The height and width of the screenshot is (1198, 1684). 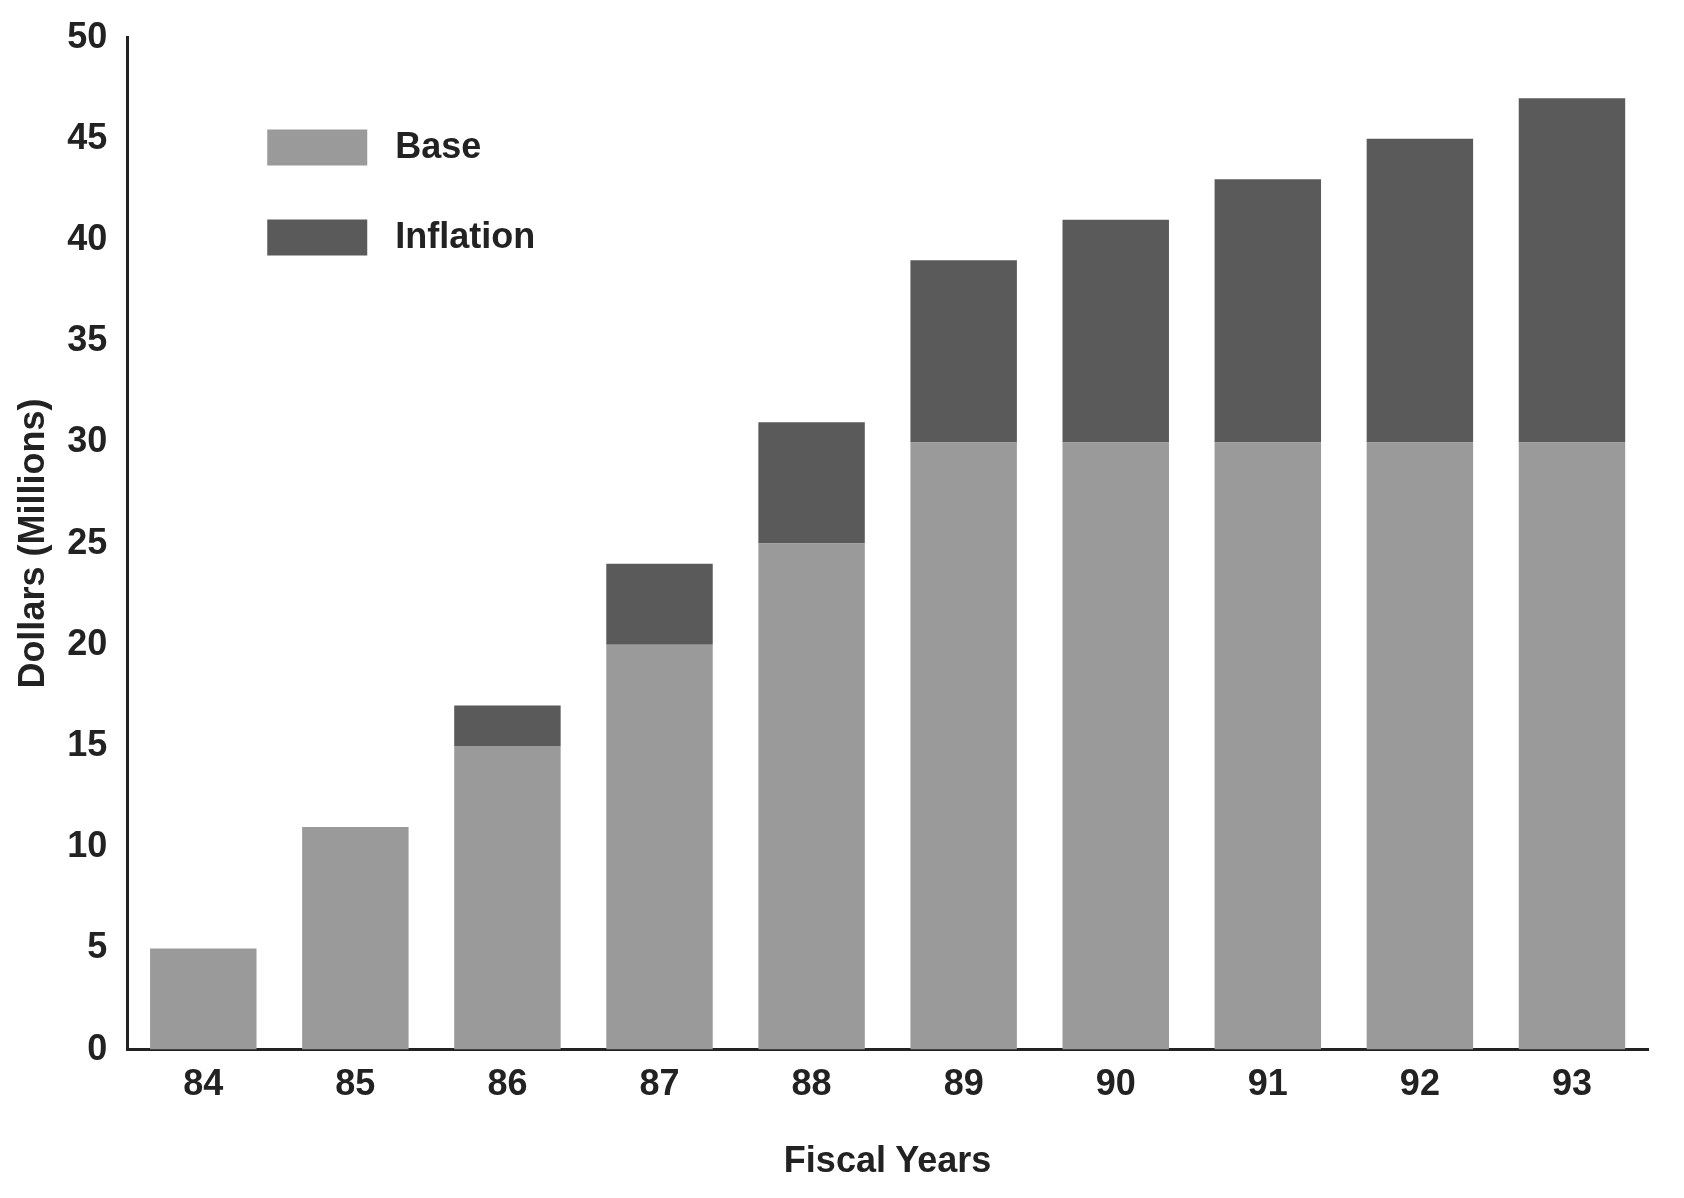 What do you see at coordinates (87, 440) in the screenshot?
I see `y-tick-label: 30` at bounding box center [87, 440].